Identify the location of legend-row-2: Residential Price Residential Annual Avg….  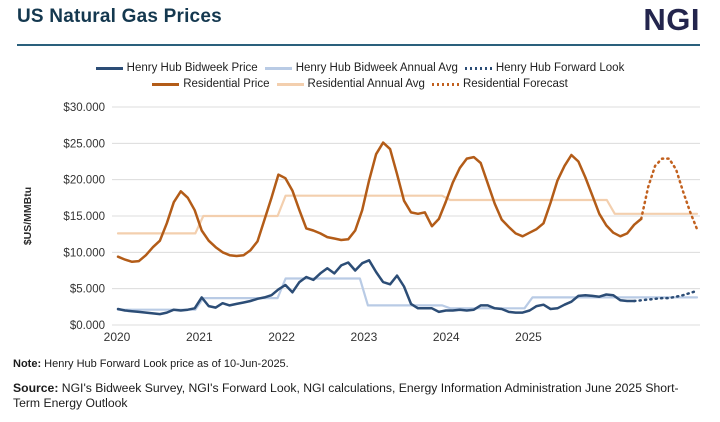
(360, 84).